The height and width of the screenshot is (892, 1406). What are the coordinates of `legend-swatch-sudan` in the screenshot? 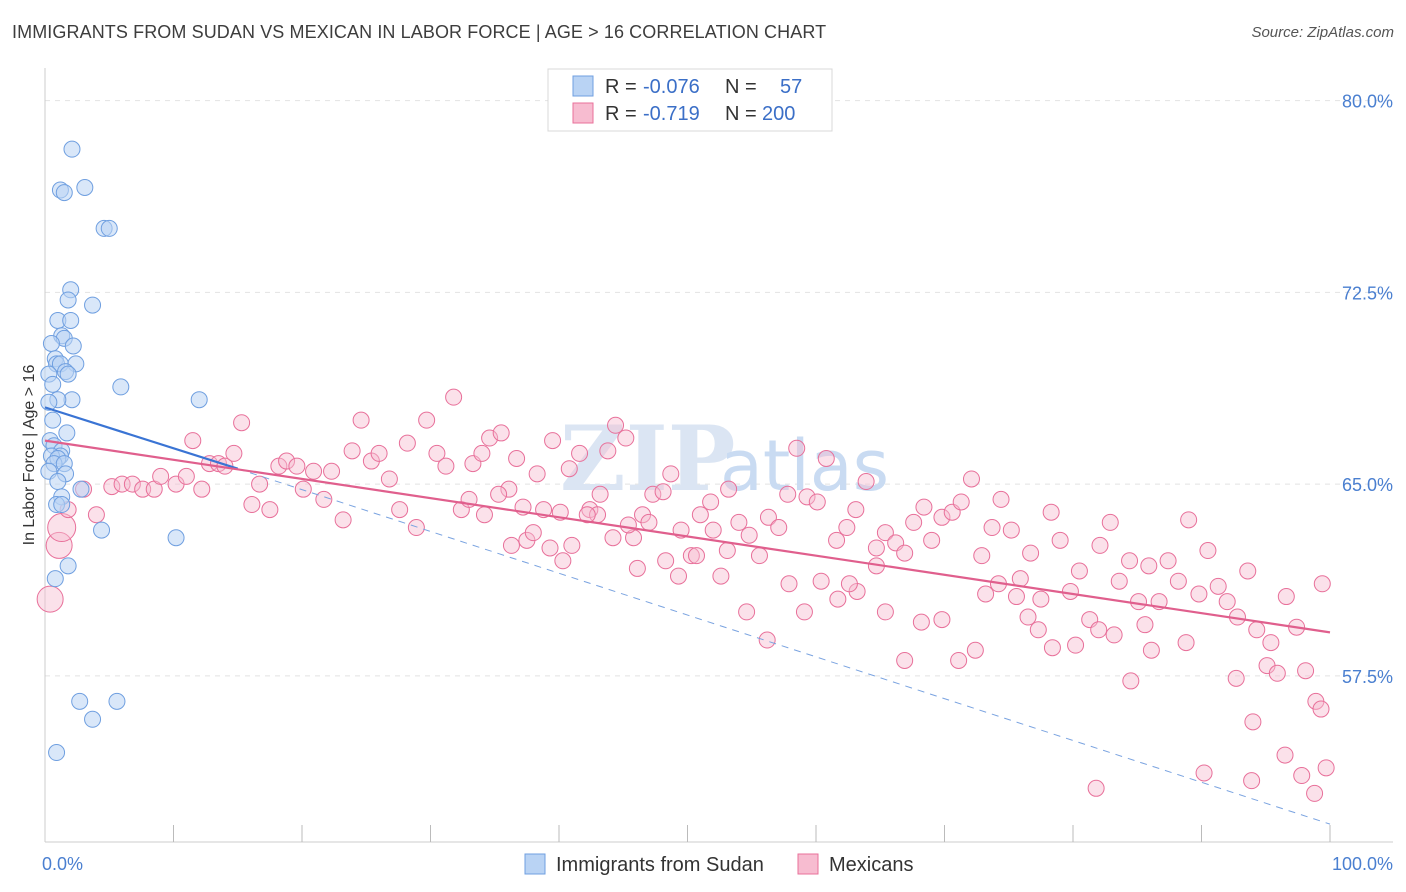 It's located at (583, 86).